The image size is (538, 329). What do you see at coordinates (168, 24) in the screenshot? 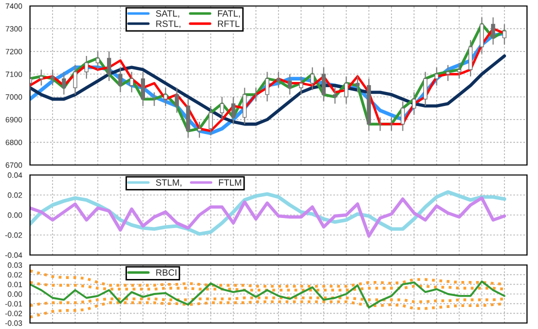
I see `legend-label: RSTL,` at bounding box center [168, 24].